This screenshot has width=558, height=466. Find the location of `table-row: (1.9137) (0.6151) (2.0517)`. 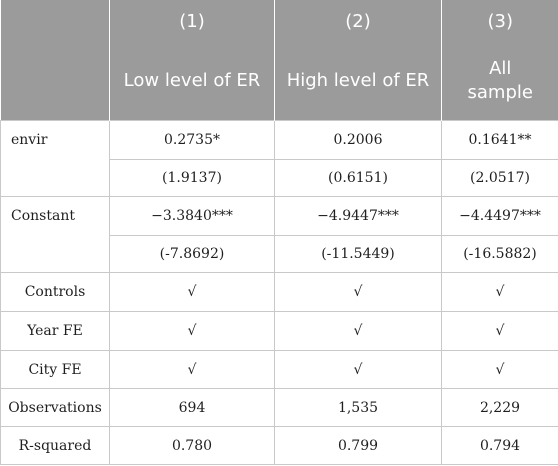

table-row: (1.9137) (0.6151) (2.0517) is located at coordinates (279, 178).